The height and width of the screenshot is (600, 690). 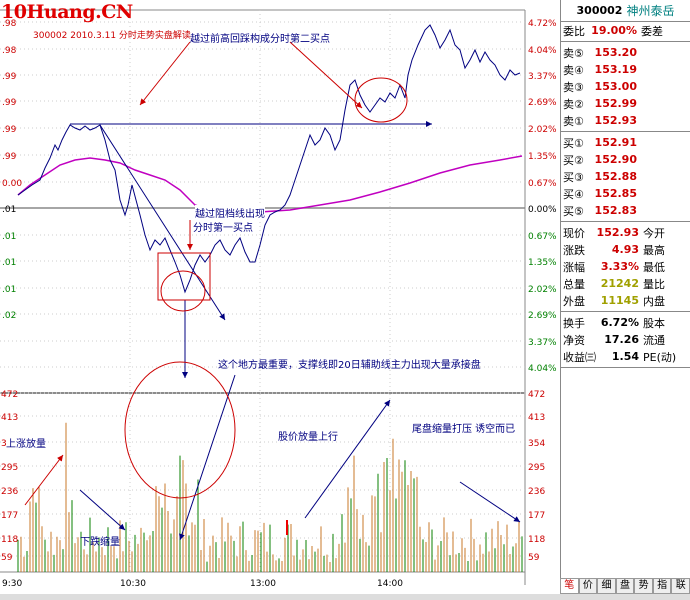 I want to click on rise-volume-arrow, so click(x=44, y=480).